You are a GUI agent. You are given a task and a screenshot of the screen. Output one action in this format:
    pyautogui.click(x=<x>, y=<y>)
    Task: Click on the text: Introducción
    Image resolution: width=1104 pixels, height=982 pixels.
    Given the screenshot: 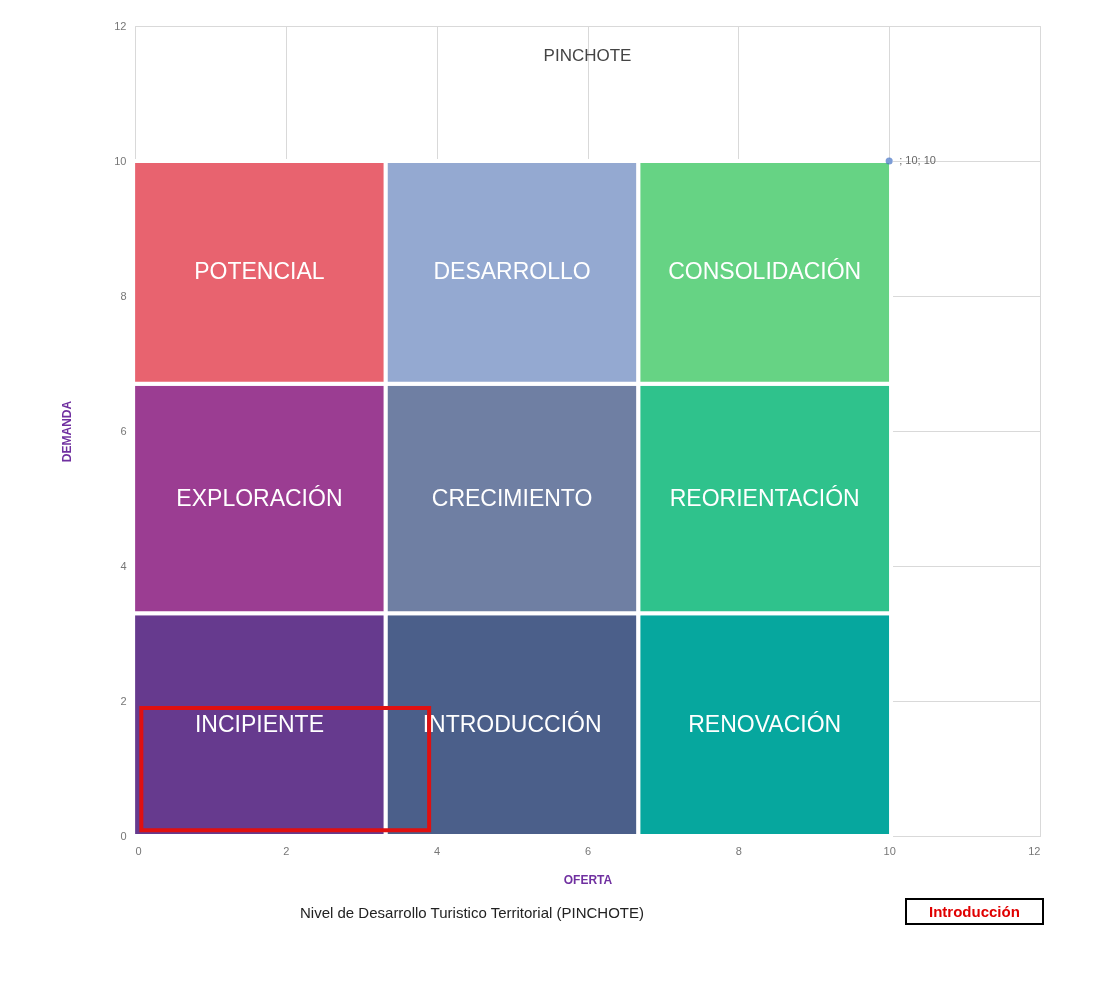 What is the action you would take?
    pyautogui.click(x=974, y=911)
    